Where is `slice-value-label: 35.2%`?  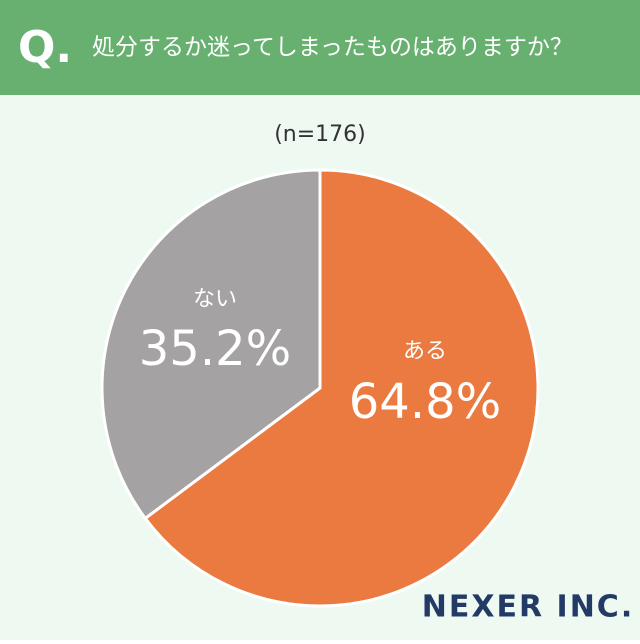 slice-value-label: 35.2% is located at coordinates (215, 349).